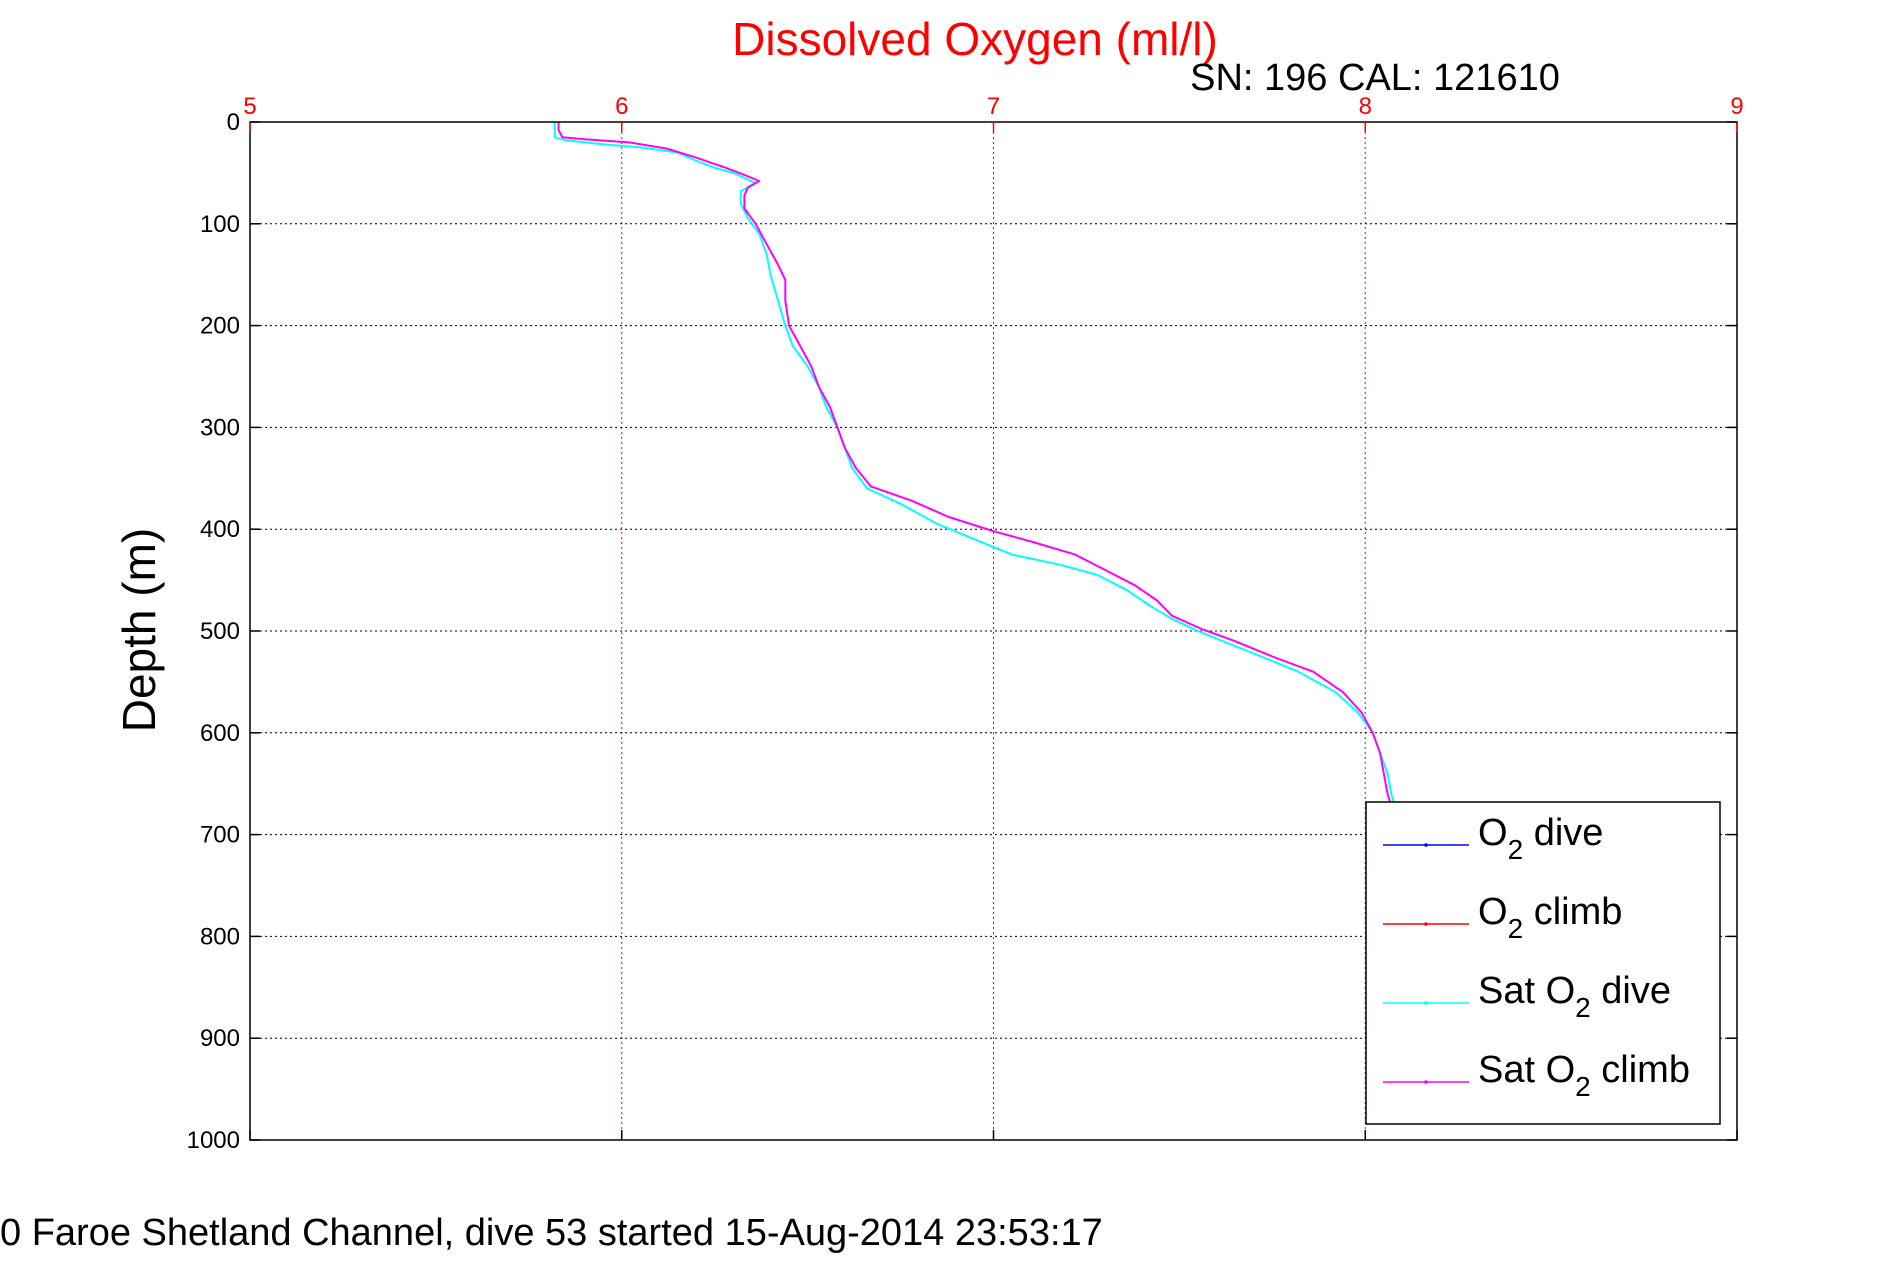  I want to click on legend-entry: O2 climb, so click(1502, 917).